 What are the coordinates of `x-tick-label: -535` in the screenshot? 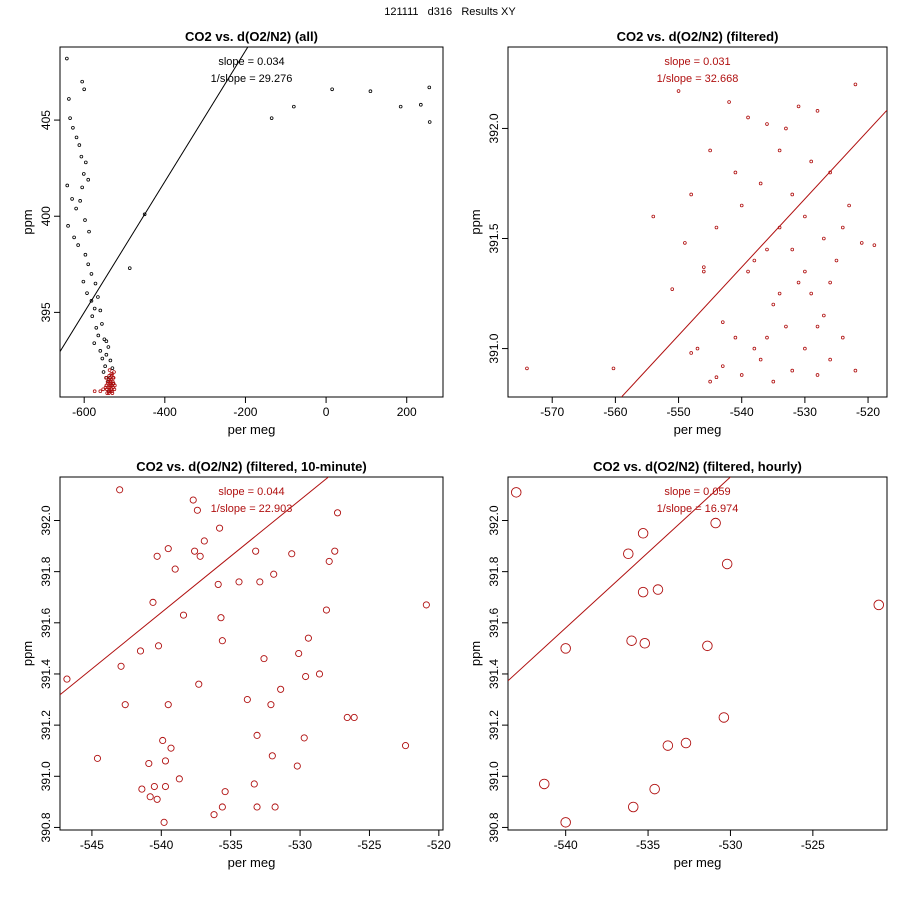 It's located at (231, 845).